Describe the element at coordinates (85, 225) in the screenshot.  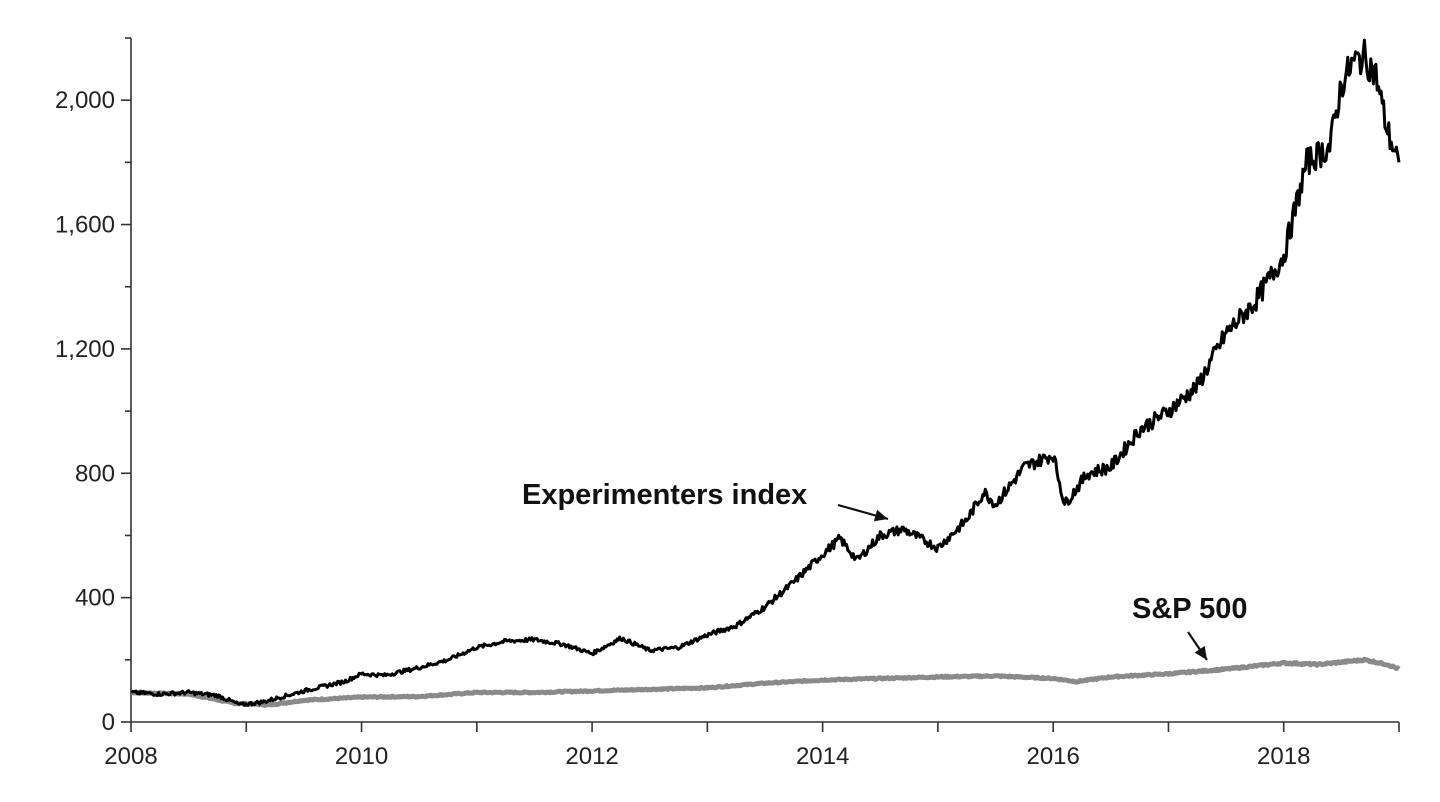
I see `y-tick-label: 1,600` at that location.